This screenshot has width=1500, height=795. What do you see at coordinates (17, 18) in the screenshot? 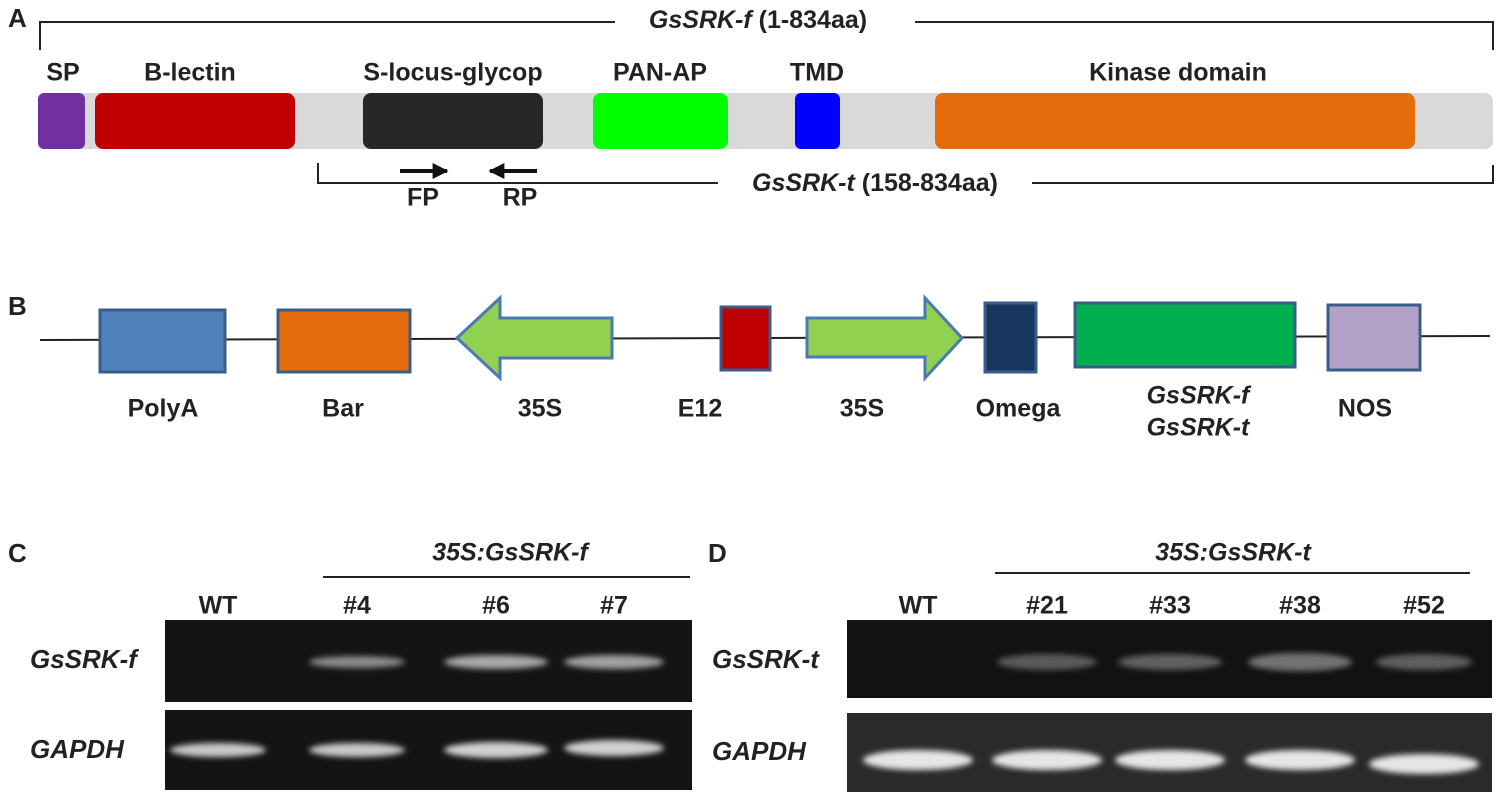
I see `panel-label: A` at bounding box center [17, 18].